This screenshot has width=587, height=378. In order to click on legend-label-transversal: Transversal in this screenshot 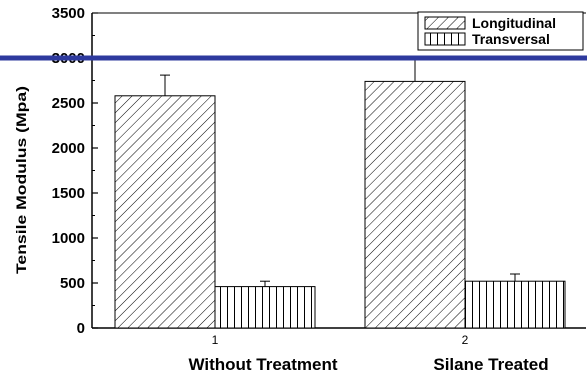, I will do `click(511, 39)`.